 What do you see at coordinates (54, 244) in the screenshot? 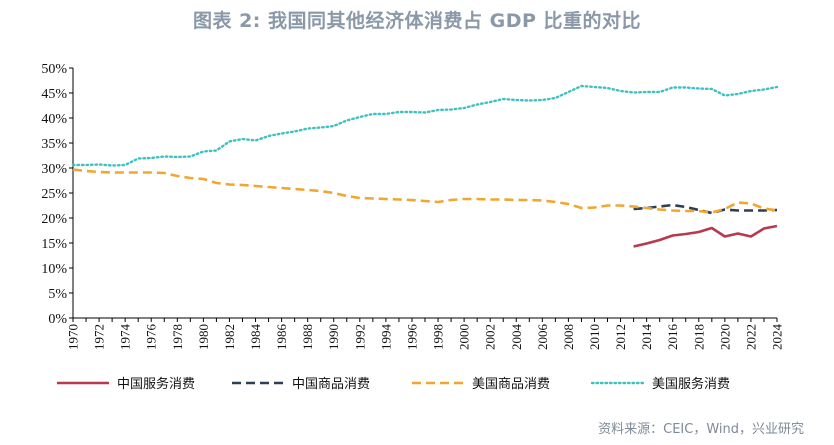
I see `y-tick-label: 15%` at bounding box center [54, 244].